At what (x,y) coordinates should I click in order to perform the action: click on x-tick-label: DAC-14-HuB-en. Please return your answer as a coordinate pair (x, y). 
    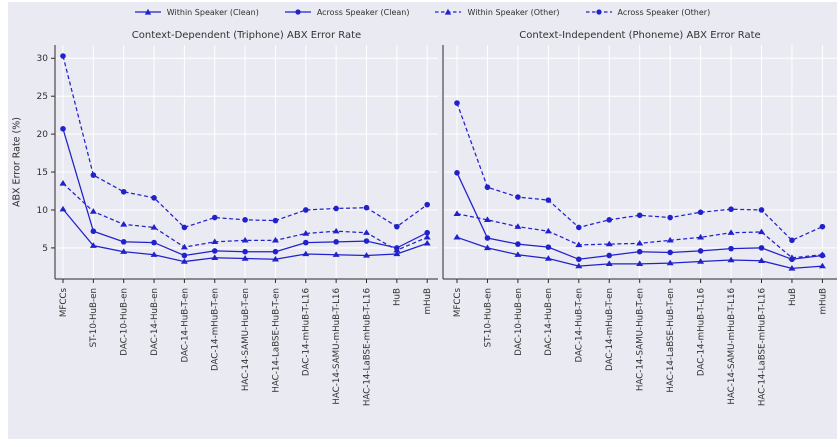
    Looking at the image, I should click on (549, 322).